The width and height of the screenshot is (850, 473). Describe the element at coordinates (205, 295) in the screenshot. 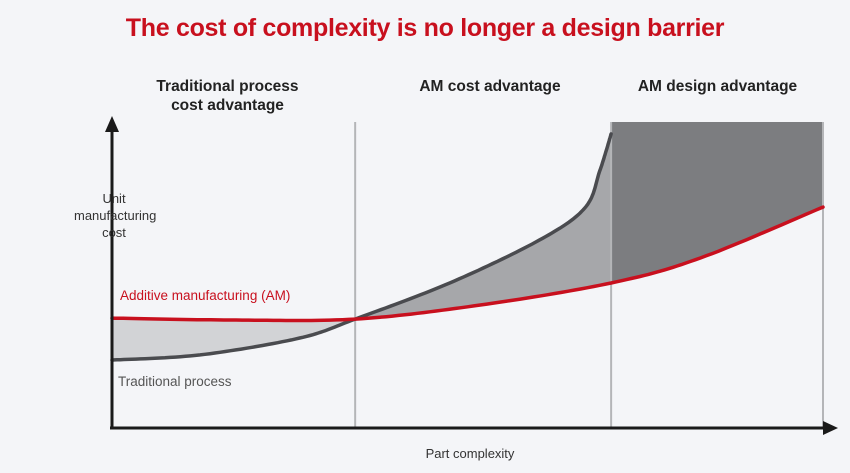

I see `am-series-label: Additive manufacturing (AM)` at that location.